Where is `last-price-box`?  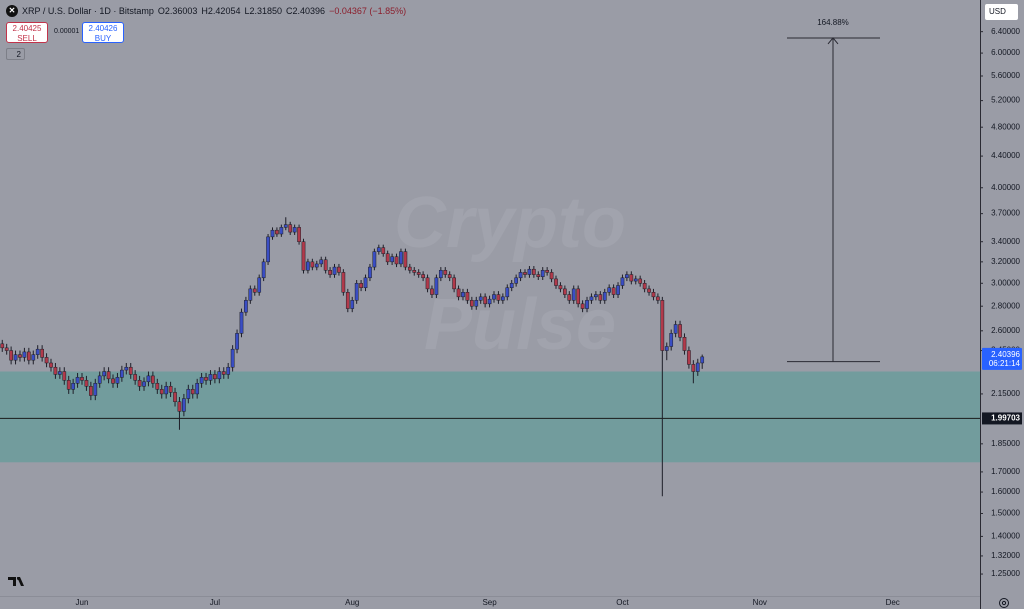 last-price-box is located at coordinates (1002, 358).